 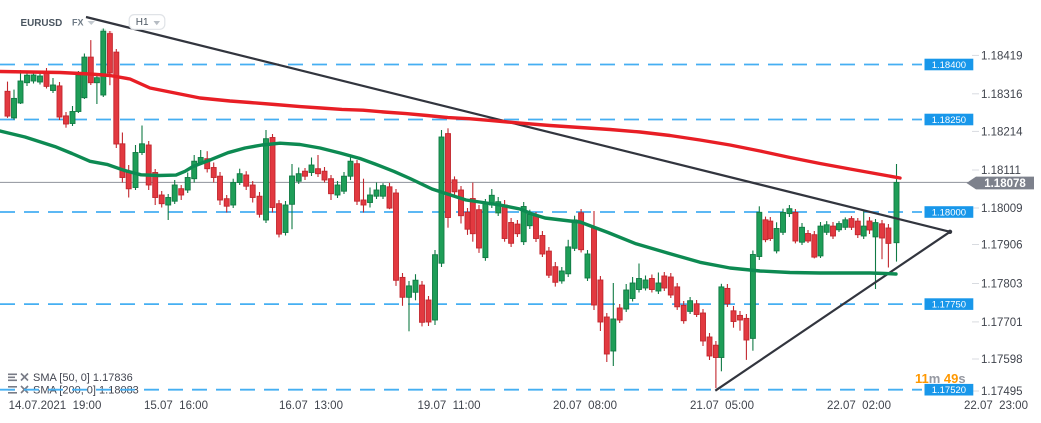 I want to click on svg-text: 22.07 02:00, so click(x=859, y=406).